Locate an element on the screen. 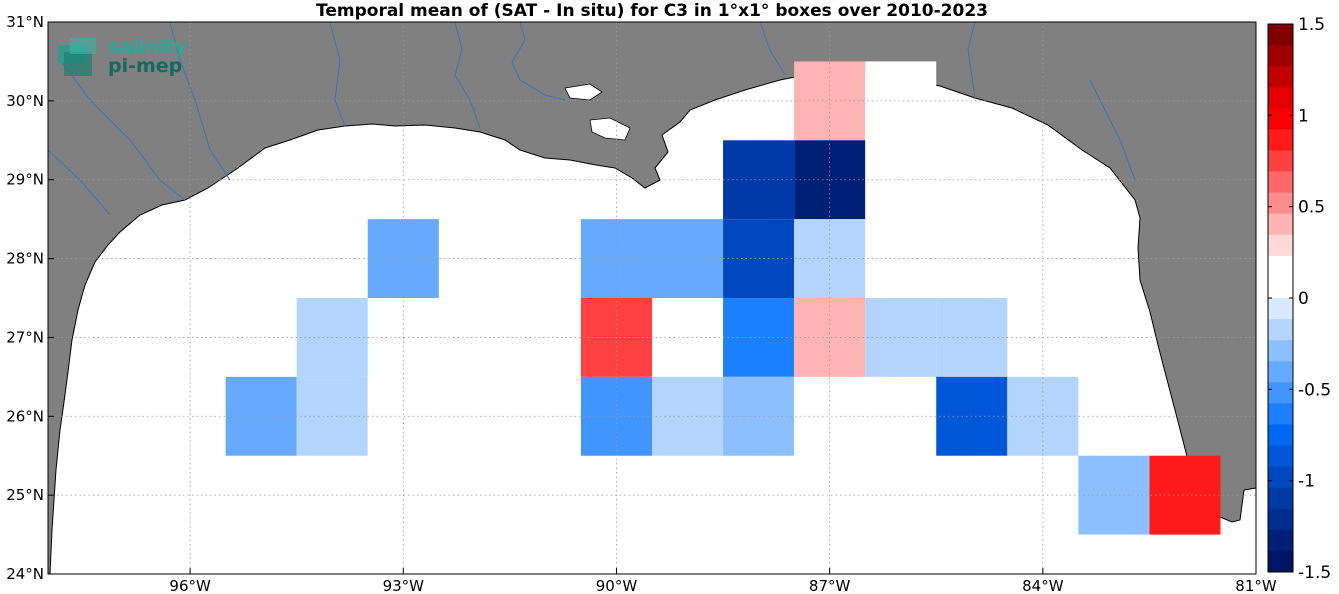 This screenshot has height=594, width=1339. lat-tick-label: 31°N is located at coordinates (25, 22).